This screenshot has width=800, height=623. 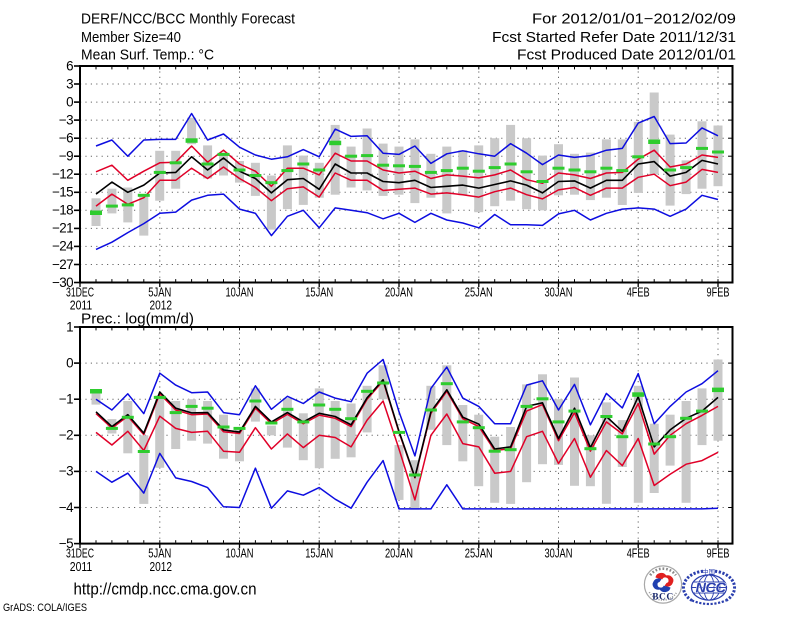 What do you see at coordinates (69, 83) in the screenshot?
I see `svg-text: 3` at bounding box center [69, 83].